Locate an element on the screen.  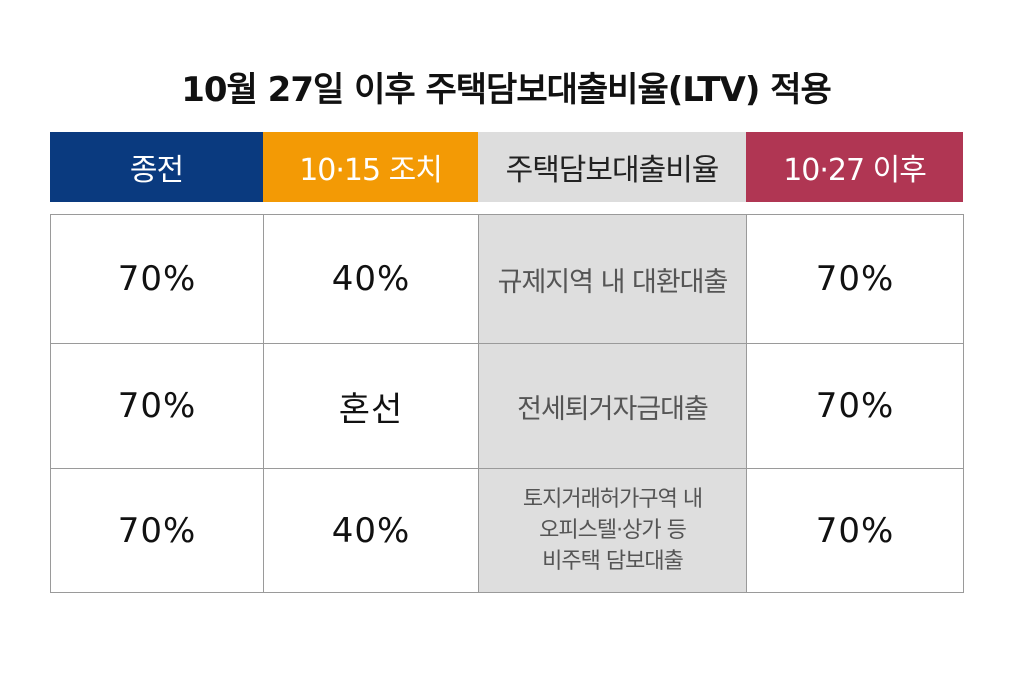
cell-category: 전세퇴거자금대출 is located at coordinates (612, 406).